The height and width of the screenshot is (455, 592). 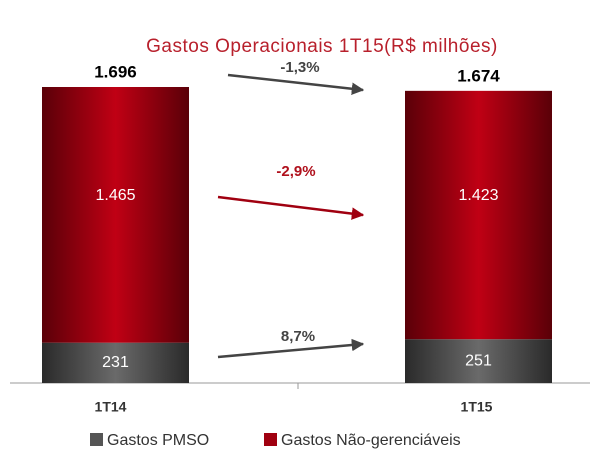 What do you see at coordinates (298, 336) in the screenshot?
I see `annotation: 8,7%` at bounding box center [298, 336].